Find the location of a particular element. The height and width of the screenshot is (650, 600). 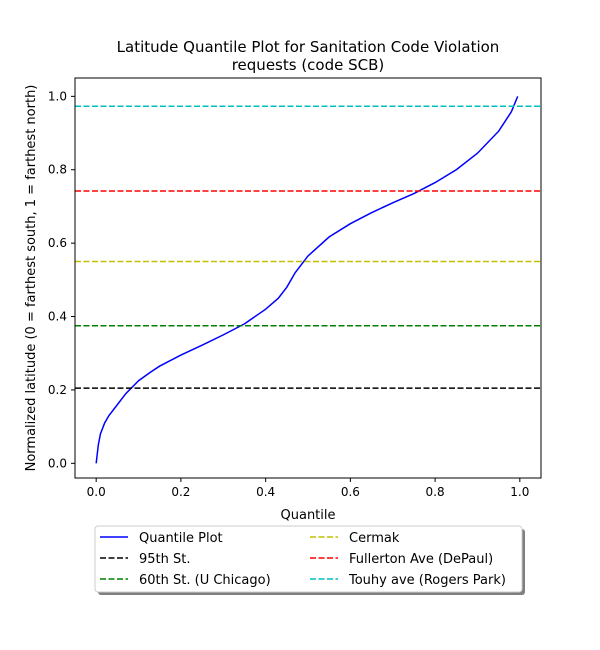

chart-subtitle: requests (code SCB) is located at coordinates (308, 65).